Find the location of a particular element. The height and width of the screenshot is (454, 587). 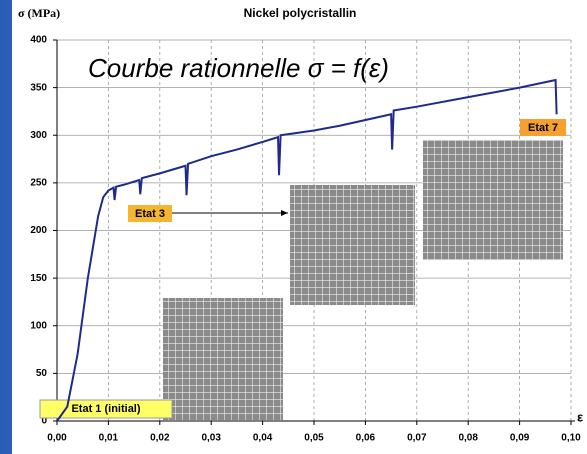

y-tick-label: 200 is located at coordinates (38, 230).